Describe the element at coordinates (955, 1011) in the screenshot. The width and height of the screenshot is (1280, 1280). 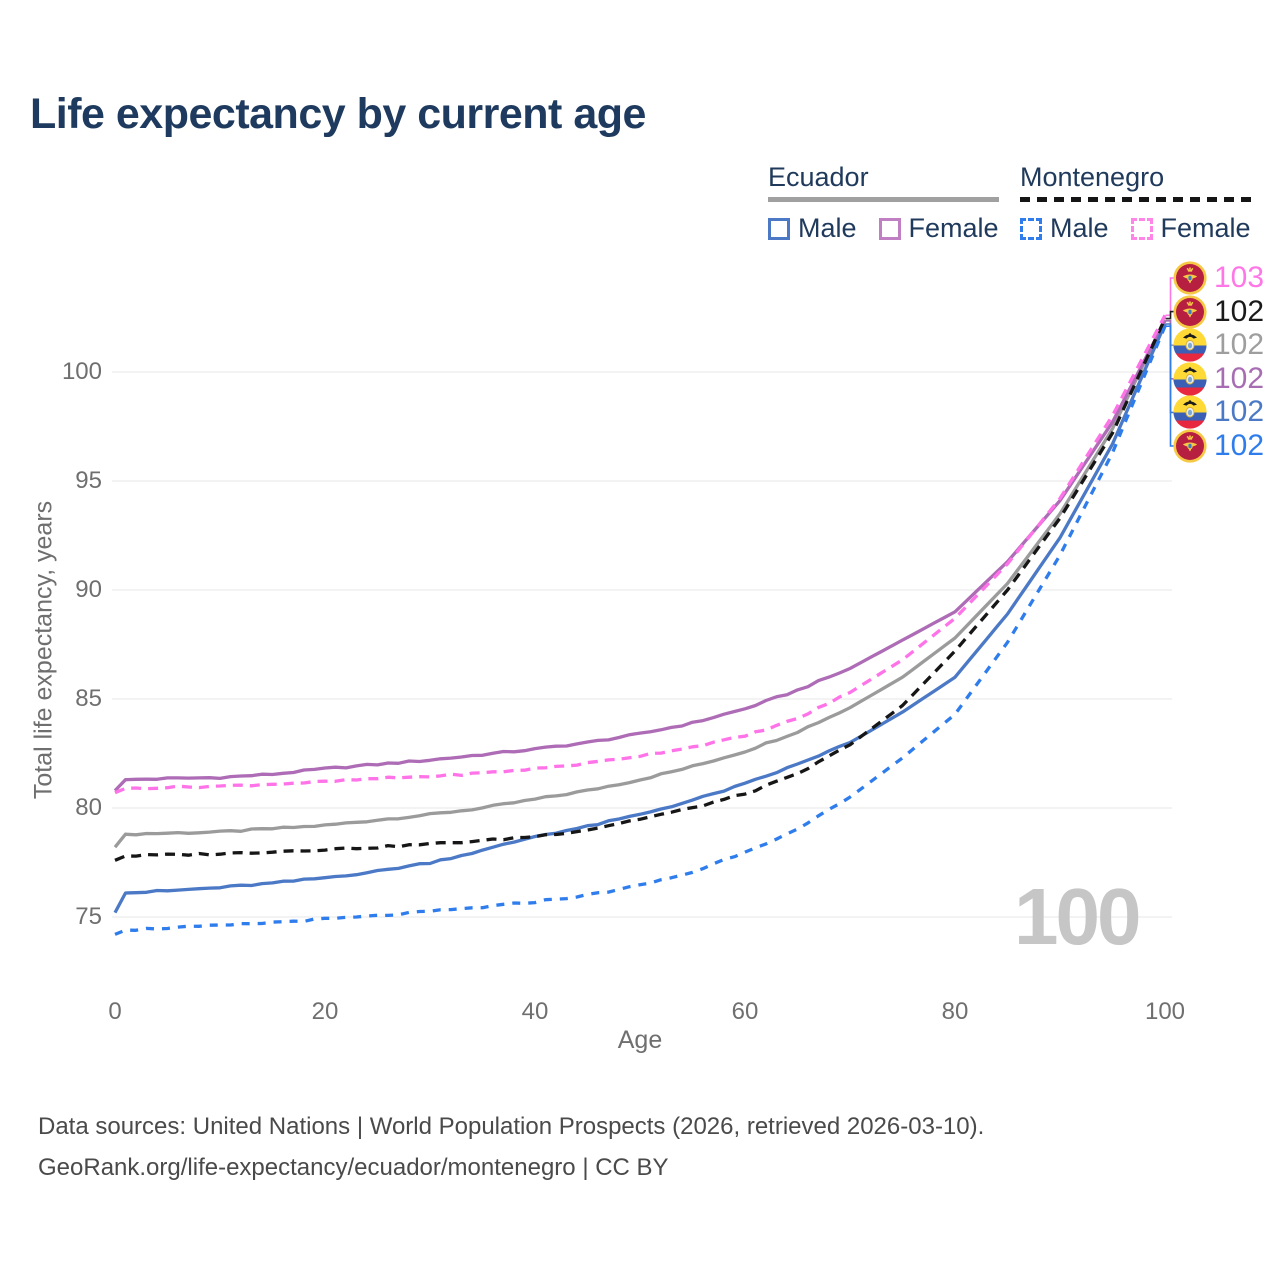
I see `x-tick-label-80: 80` at that location.